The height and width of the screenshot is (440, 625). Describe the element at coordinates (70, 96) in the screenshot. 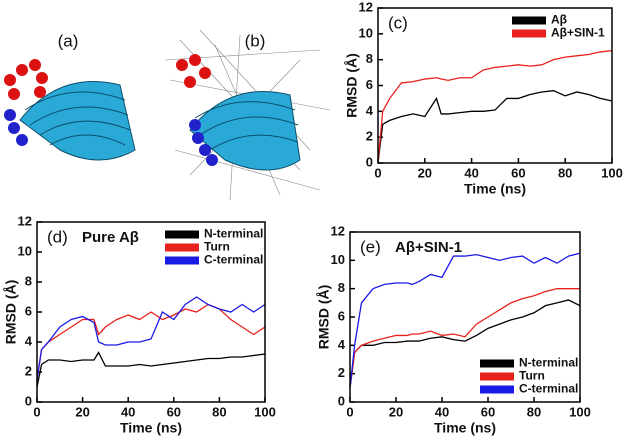

I see `molecule-a: (a)` at that location.